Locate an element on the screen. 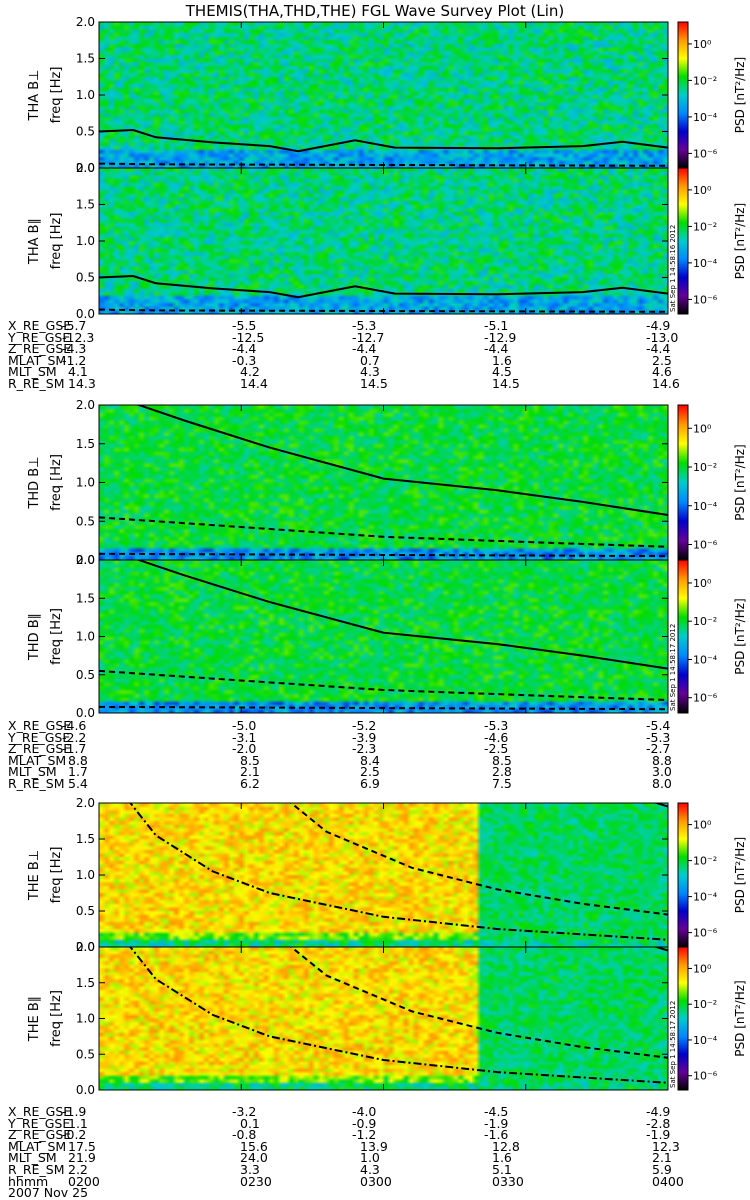 The image size is (750, 1200). ephemeris-row: R_RE_SM 2.2 3.3 4.3 5.1 5.9 is located at coordinates (353, 1169).